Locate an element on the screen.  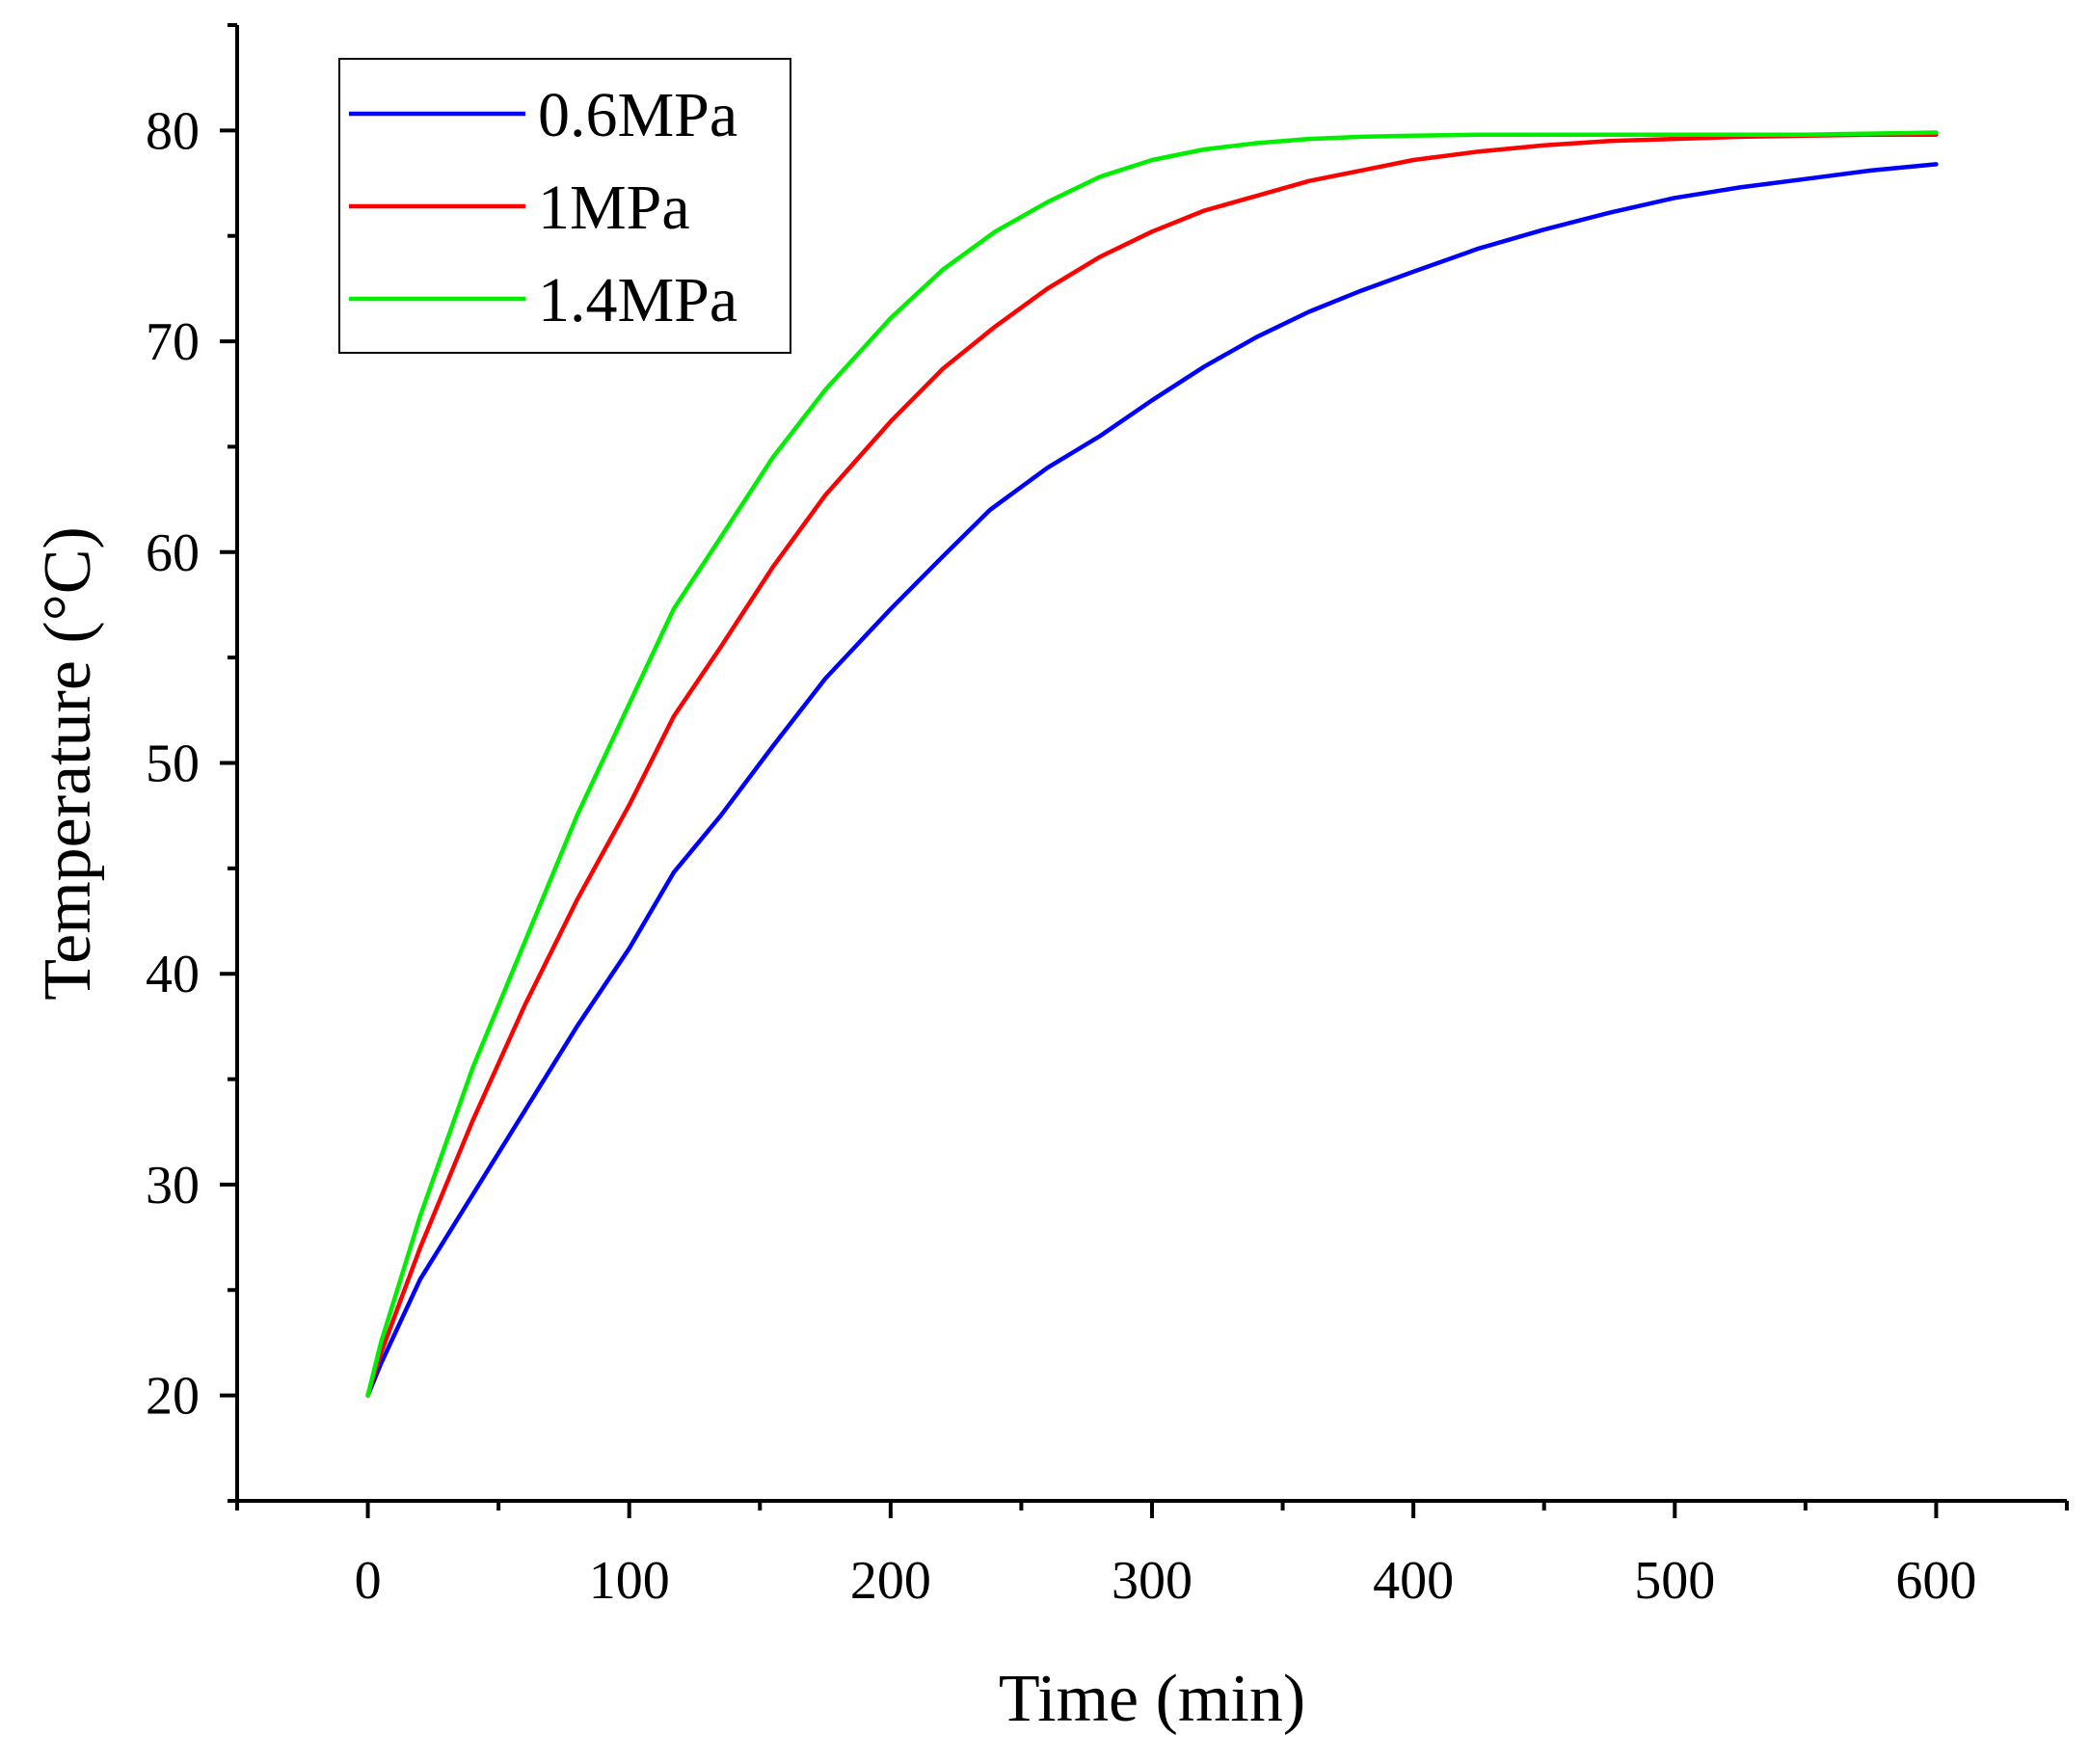
y-tick-label: 70 is located at coordinates (173, 342).